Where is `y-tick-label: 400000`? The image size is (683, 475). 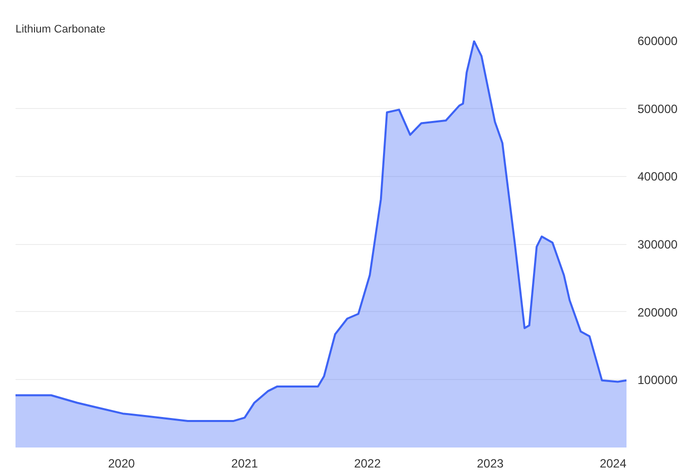
y-tick-label: 400000 is located at coordinates (658, 177).